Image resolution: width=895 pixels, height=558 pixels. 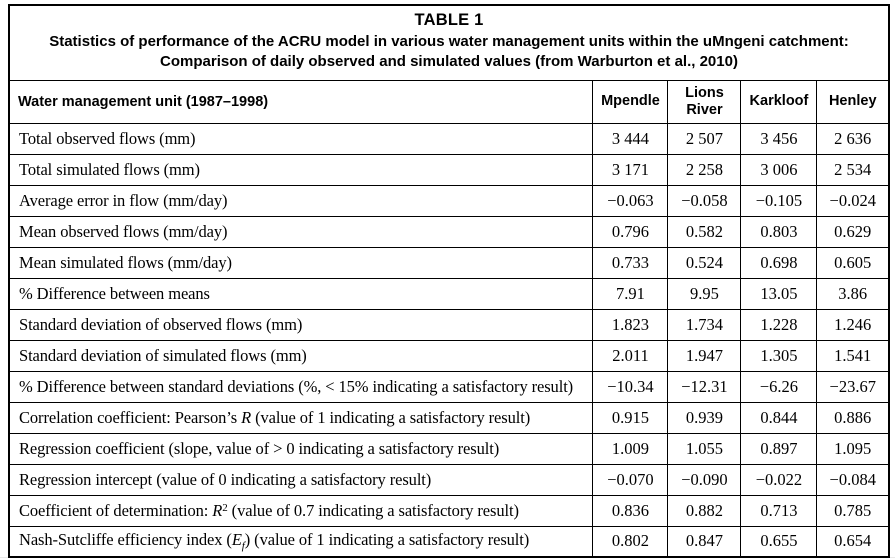 I want to click on column-header-henley: Henley, so click(x=853, y=101).